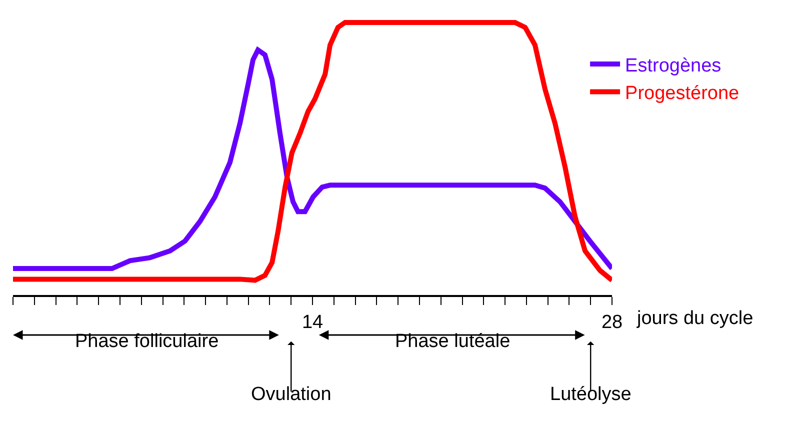 The image size is (810, 421). What do you see at coordinates (591, 394) in the screenshot?
I see `annotation: Lutéolyse` at bounding box center [591, 394].